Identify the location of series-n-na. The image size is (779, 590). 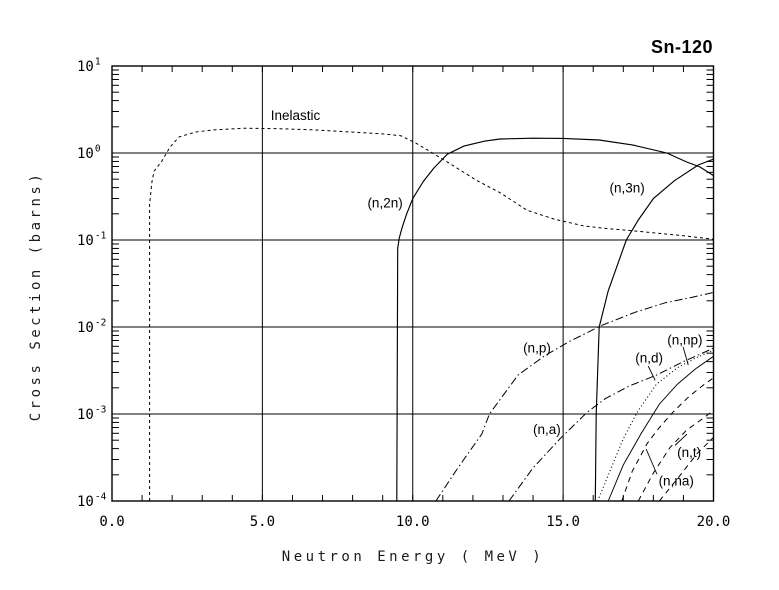
(667, 439).